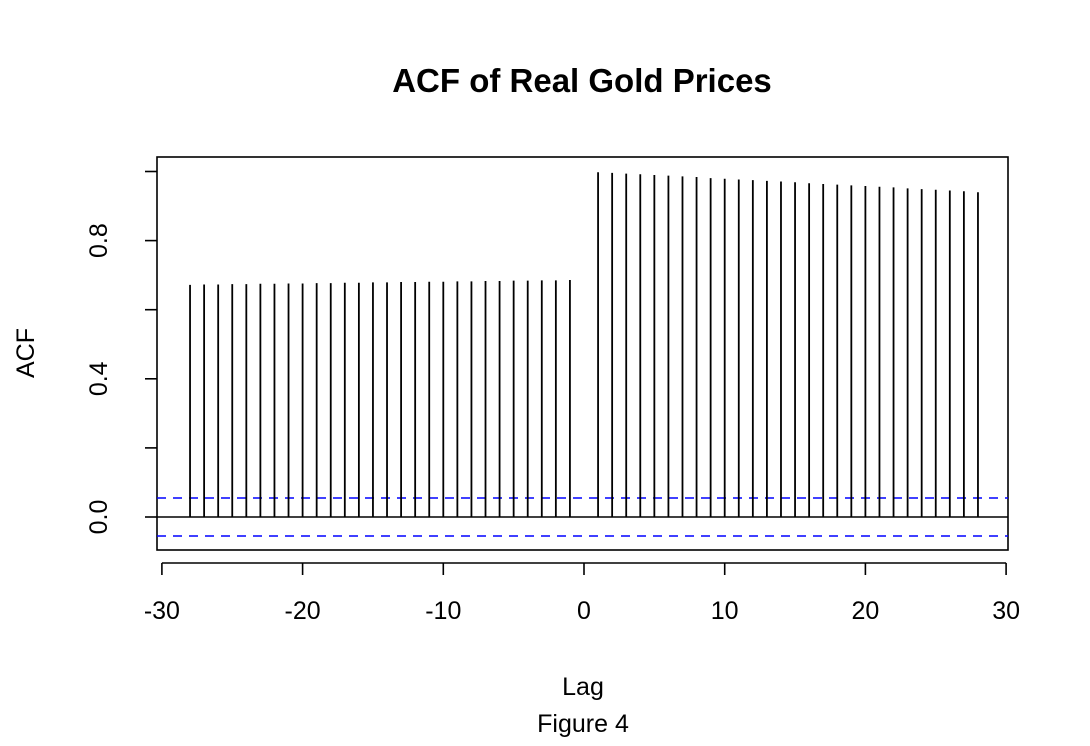  Describe the element at coordinates (121, 352) in the screenshot. I see `y-axis: 0.0 0.4 0.8` at that location.